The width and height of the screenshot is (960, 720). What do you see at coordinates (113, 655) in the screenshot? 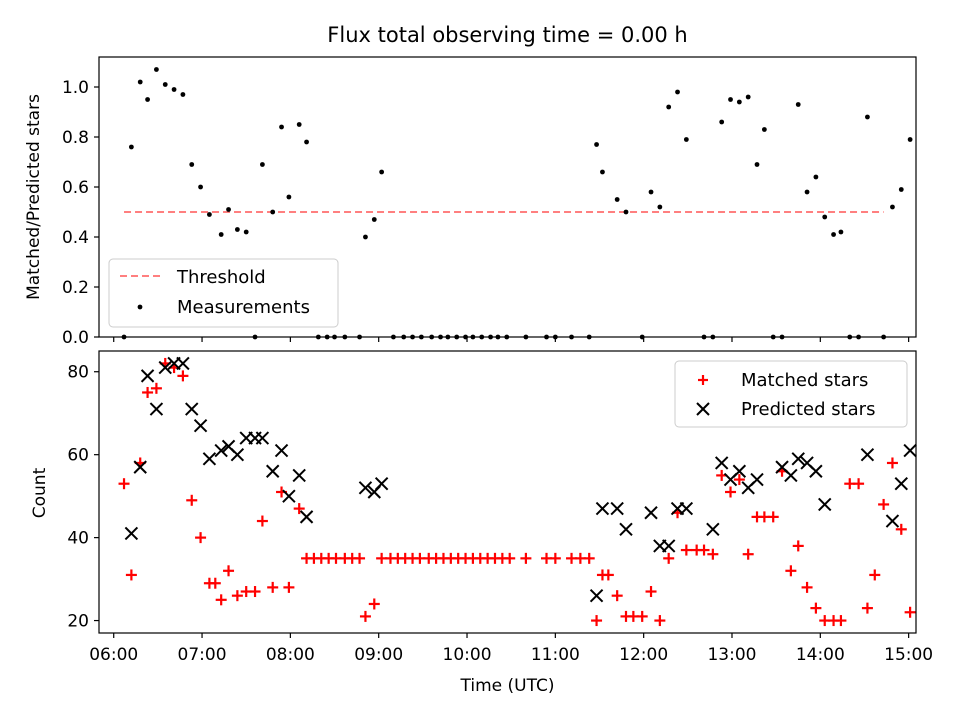
I see `x-tick-label: 06:00` at bounding box center [113, 655].